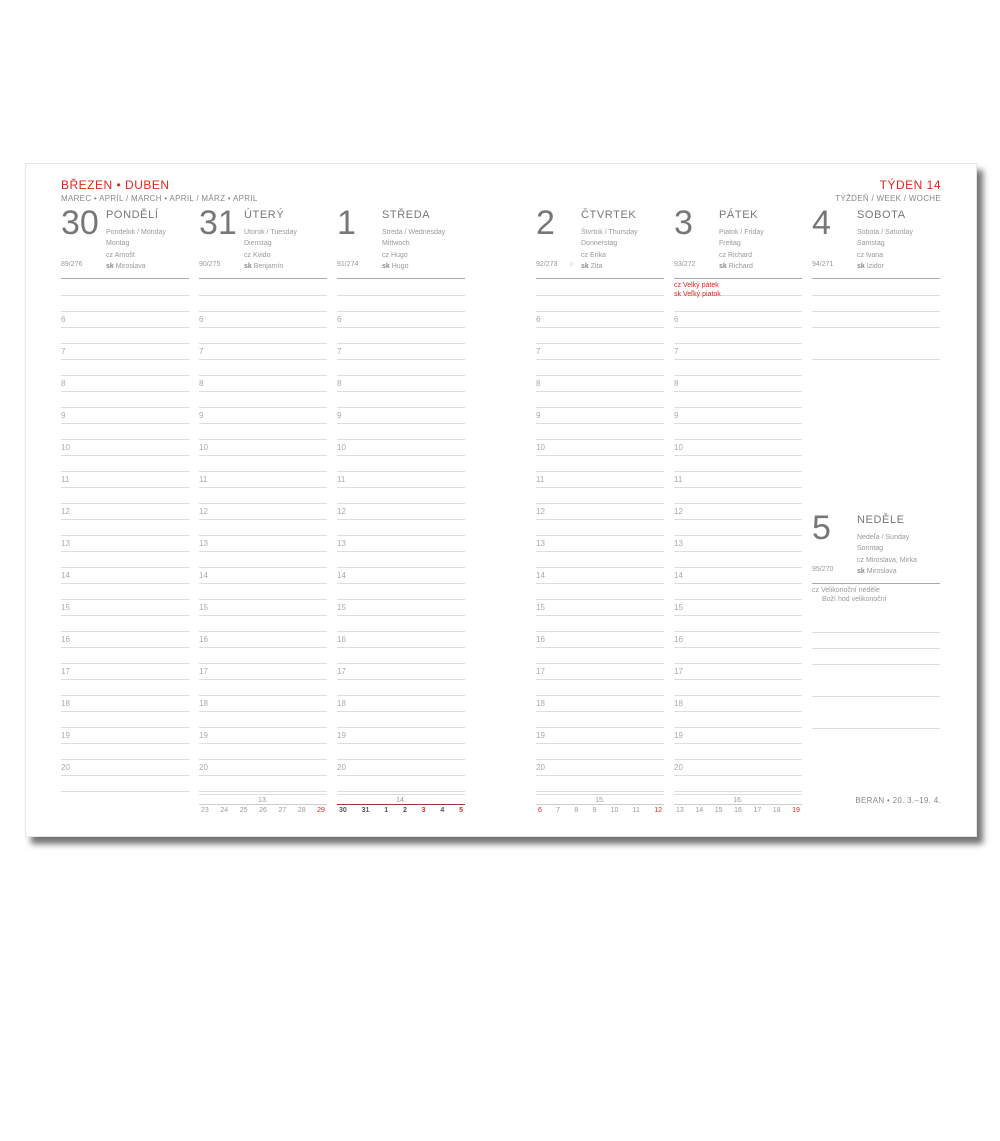  I want to click on mini-day: 8, so click(576, 810).